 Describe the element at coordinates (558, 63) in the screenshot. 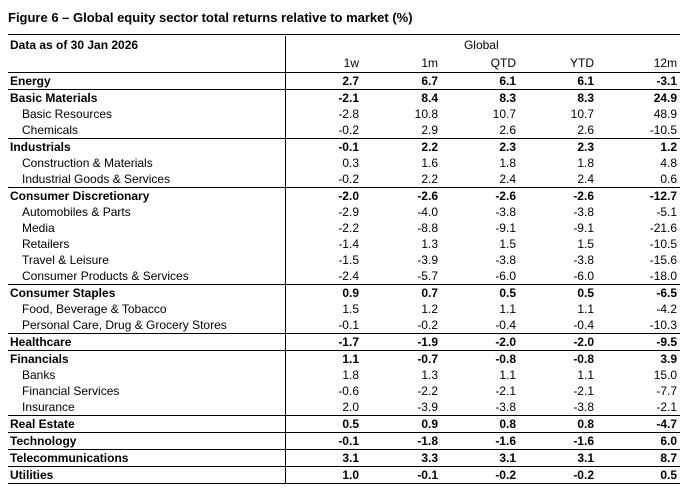

I see `column-header: YTD` at that location.